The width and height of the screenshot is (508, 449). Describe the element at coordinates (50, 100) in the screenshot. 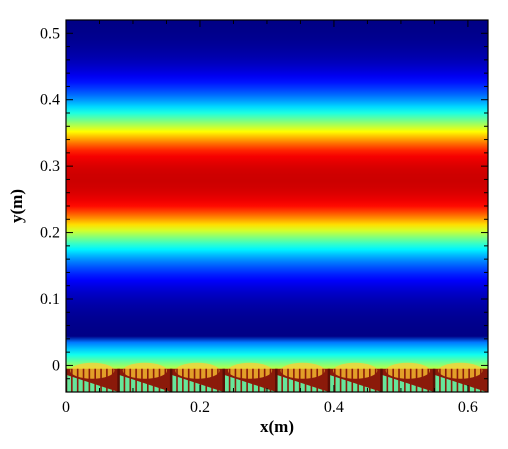

I see `y-tick-label: 0.4` at that location.